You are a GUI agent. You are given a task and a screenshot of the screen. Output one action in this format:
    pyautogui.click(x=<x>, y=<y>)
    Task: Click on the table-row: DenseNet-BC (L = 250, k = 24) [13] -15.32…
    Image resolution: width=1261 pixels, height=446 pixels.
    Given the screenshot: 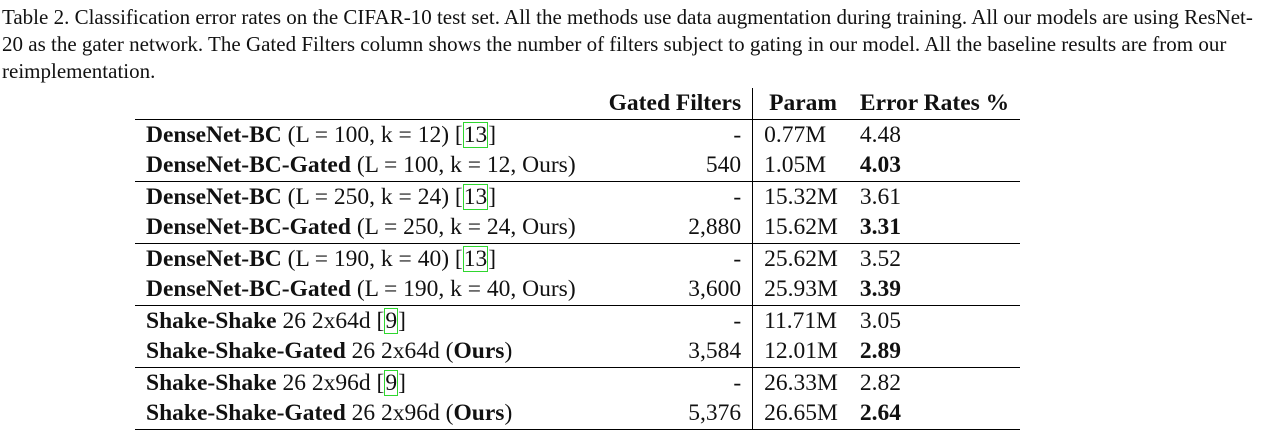 What is the action you would take?
    pyautogui.click(x=578, y=197)
    